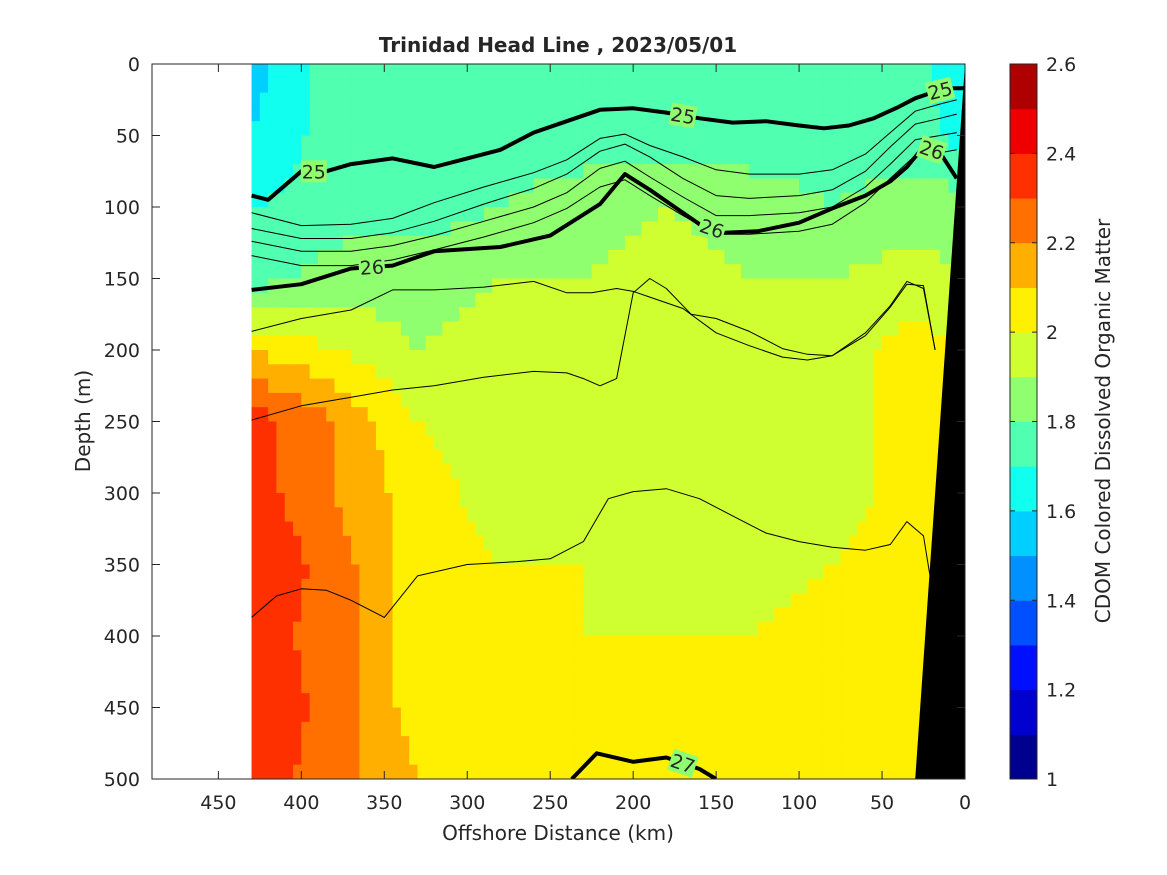 The image size is (1167, 875). I want to click on colorbar-tick-label: 1.2, so click(1061, 691).